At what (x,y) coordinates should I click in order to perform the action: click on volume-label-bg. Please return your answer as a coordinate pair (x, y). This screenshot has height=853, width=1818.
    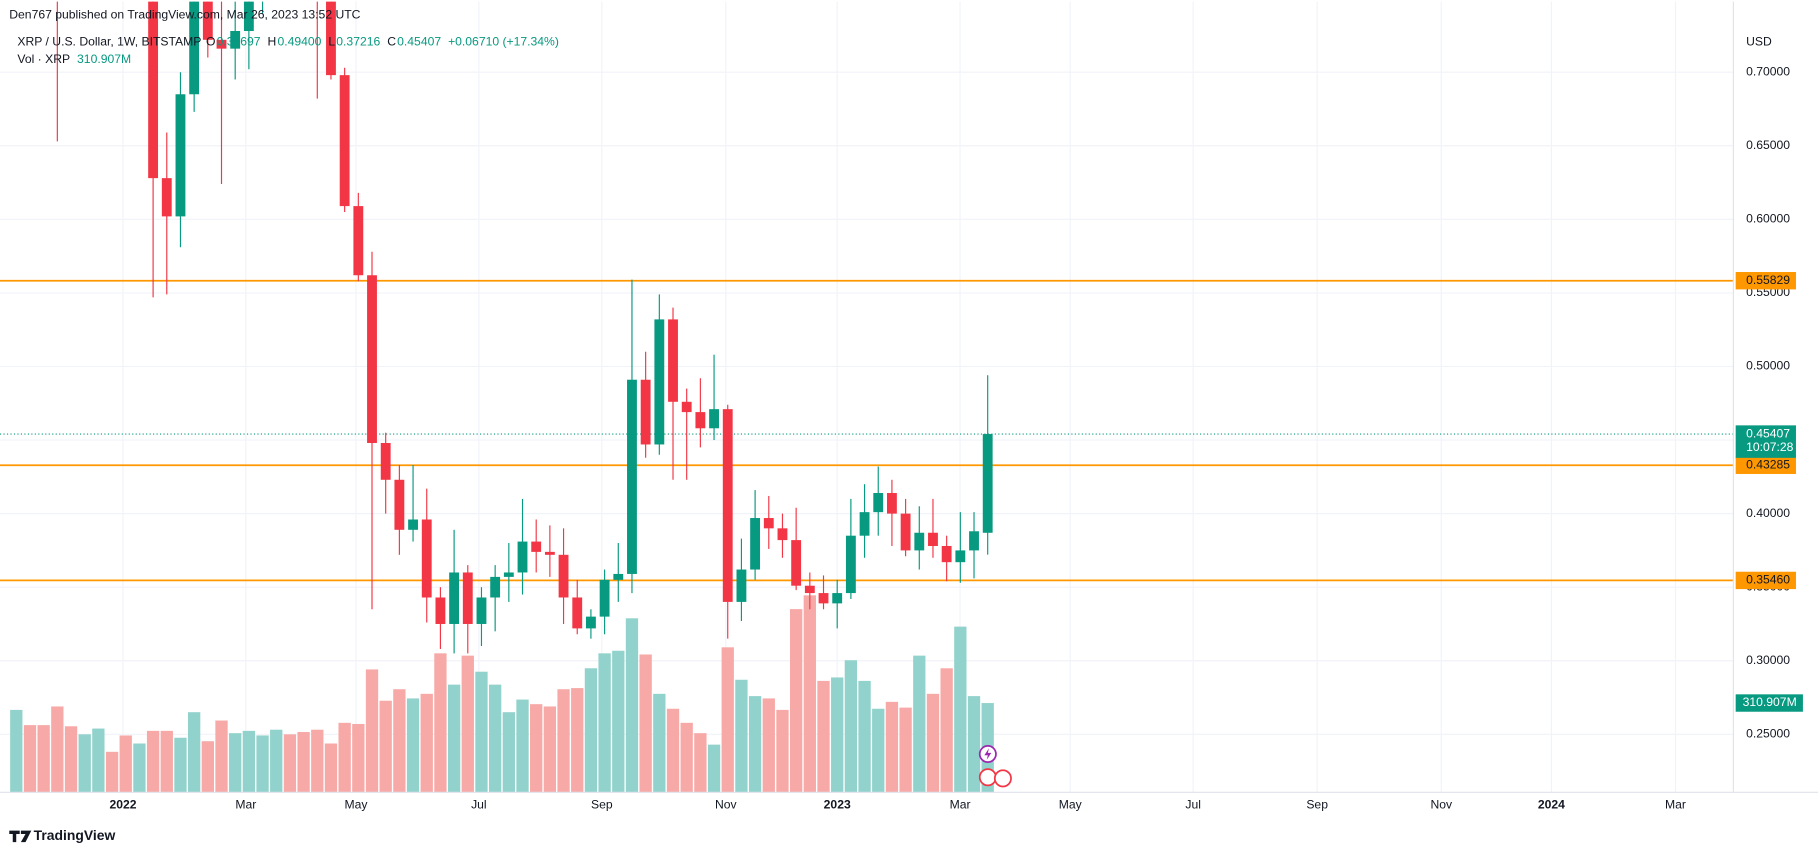
    Looking at the image, I should click on (1769, 703).